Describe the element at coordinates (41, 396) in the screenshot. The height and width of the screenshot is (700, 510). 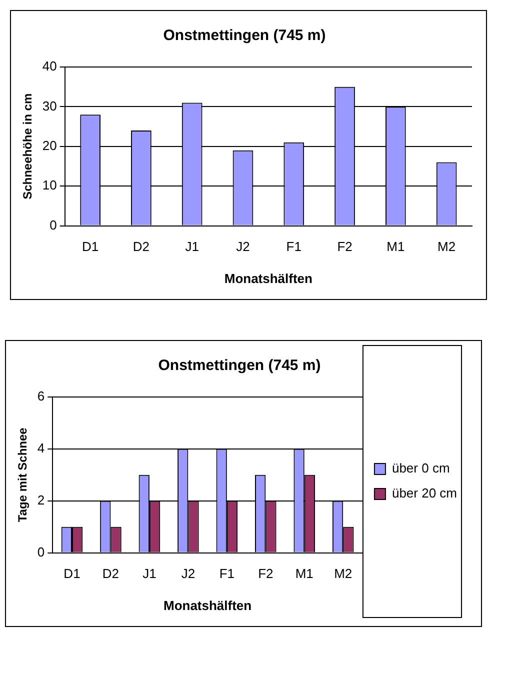
I see `y-tick-label: 6` at that location.